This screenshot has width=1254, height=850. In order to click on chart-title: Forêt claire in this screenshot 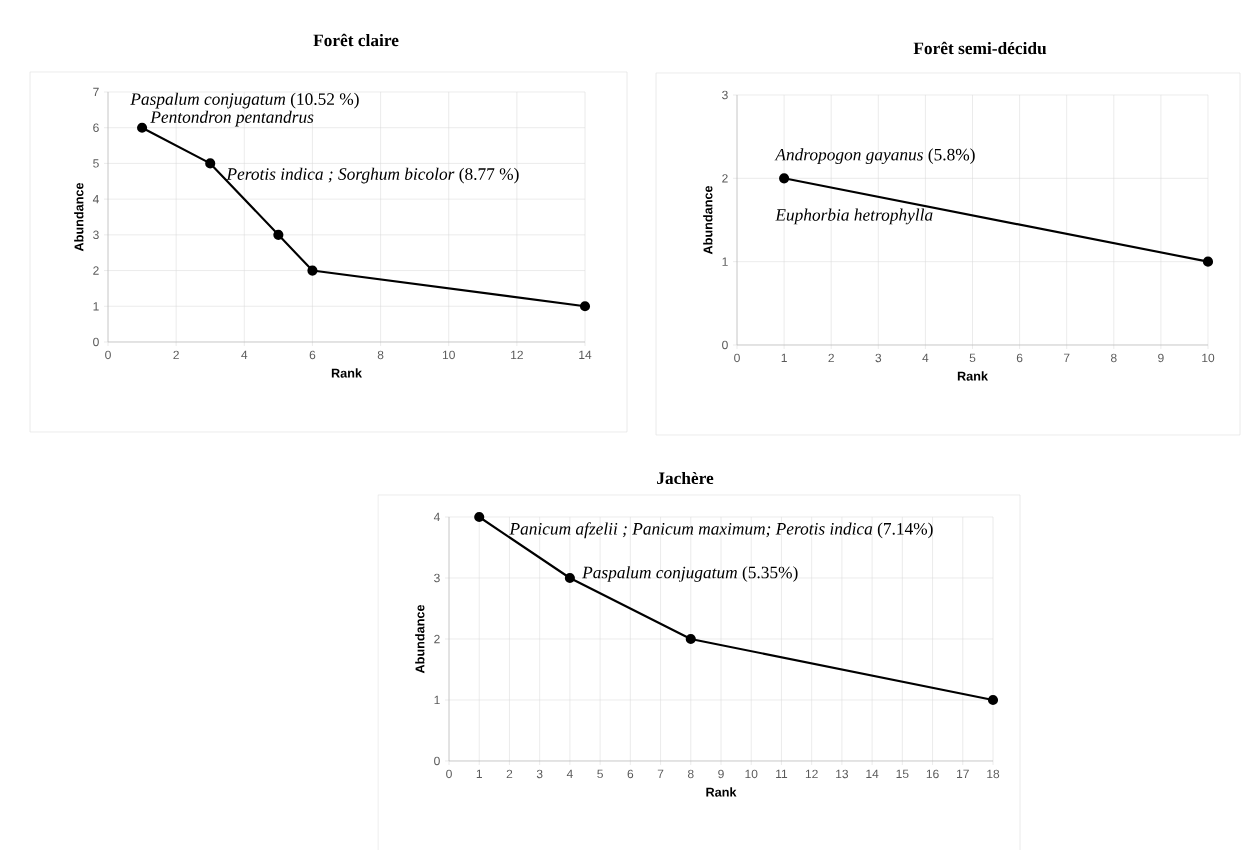, I will do `click(356, 40)`.